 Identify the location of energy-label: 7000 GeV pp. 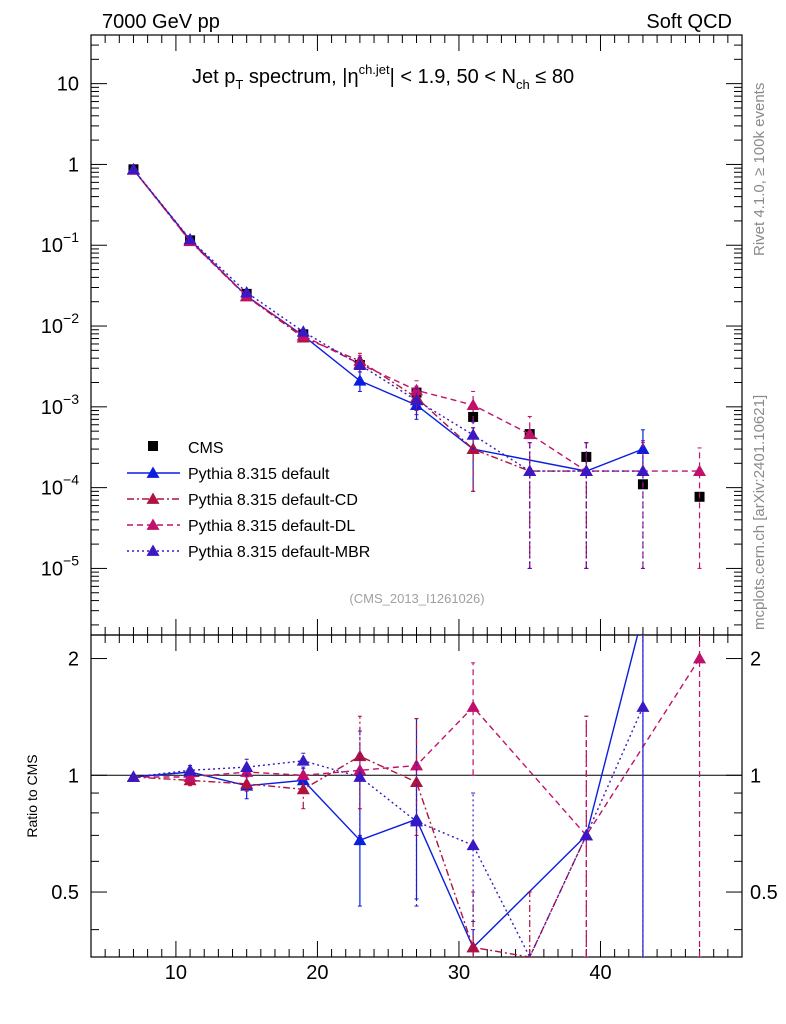
(161, 22).